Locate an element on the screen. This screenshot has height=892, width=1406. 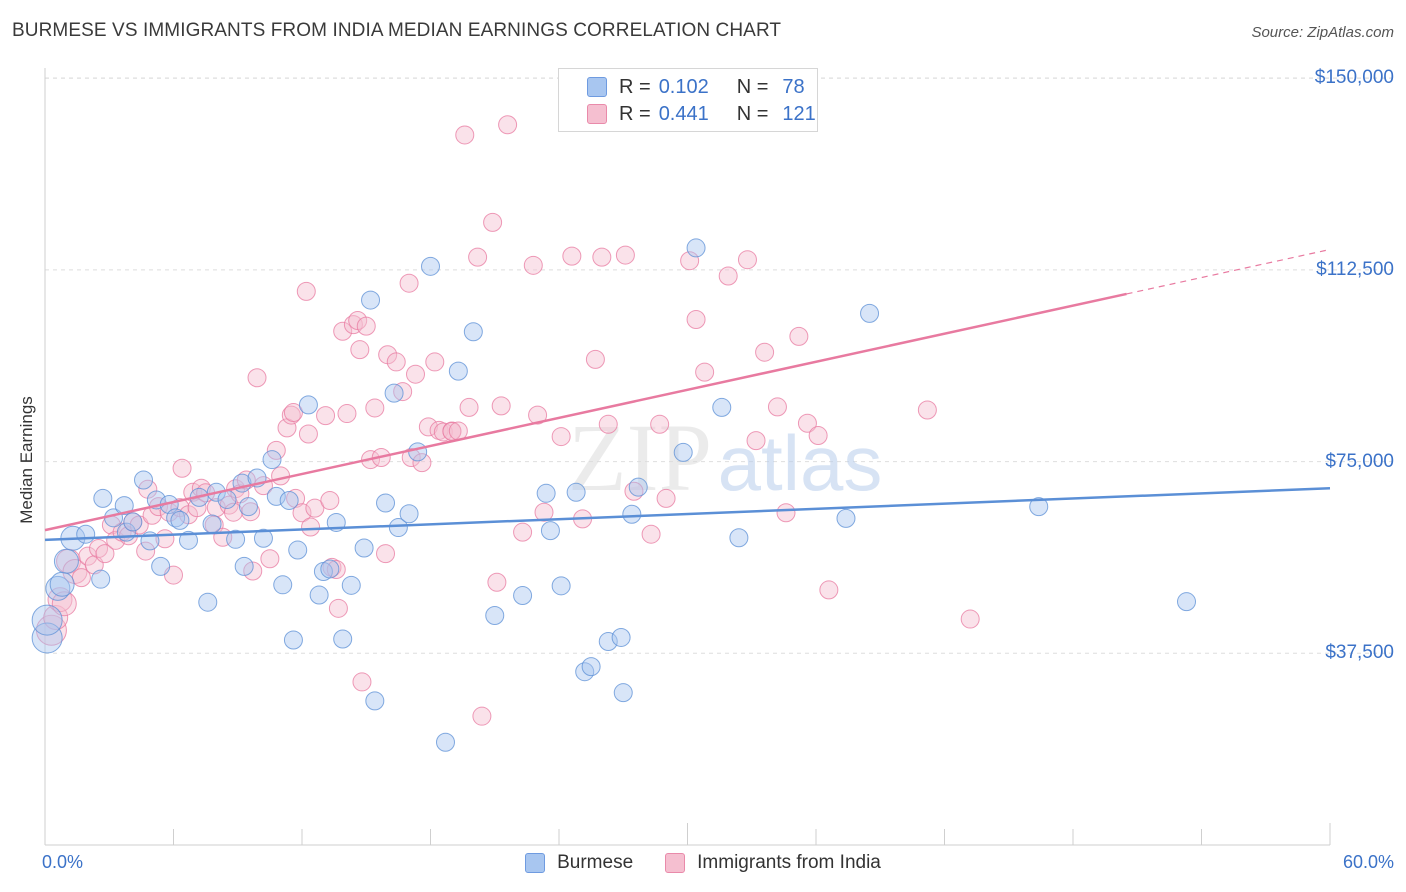
legend-row-burmese: R = 0.102 N = 78 is located at coordinates (696, 87).